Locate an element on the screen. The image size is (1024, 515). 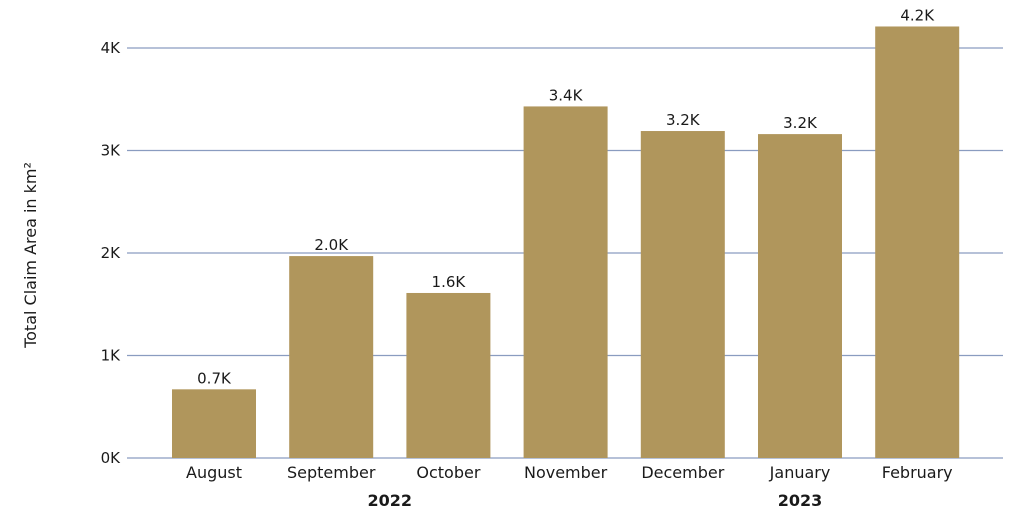
data-label: 3.4K is located at coordinates (566, 95).